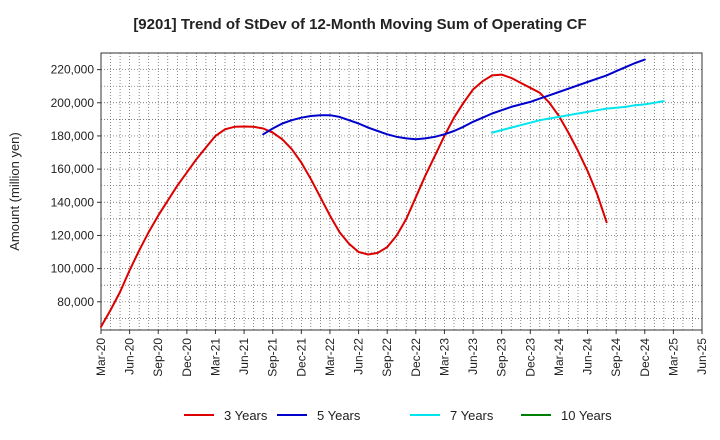 This screenshot has width=720, height=440. Describe the element at coordinates (73, 235) in the screenshot. I see `y-tick-label: 120,000` at that location.